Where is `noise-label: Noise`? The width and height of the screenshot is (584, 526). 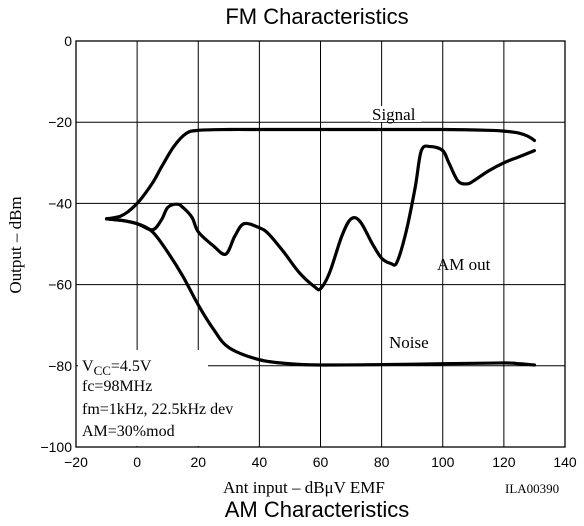 noise-label: Noise is located at coordinates (409, 342).